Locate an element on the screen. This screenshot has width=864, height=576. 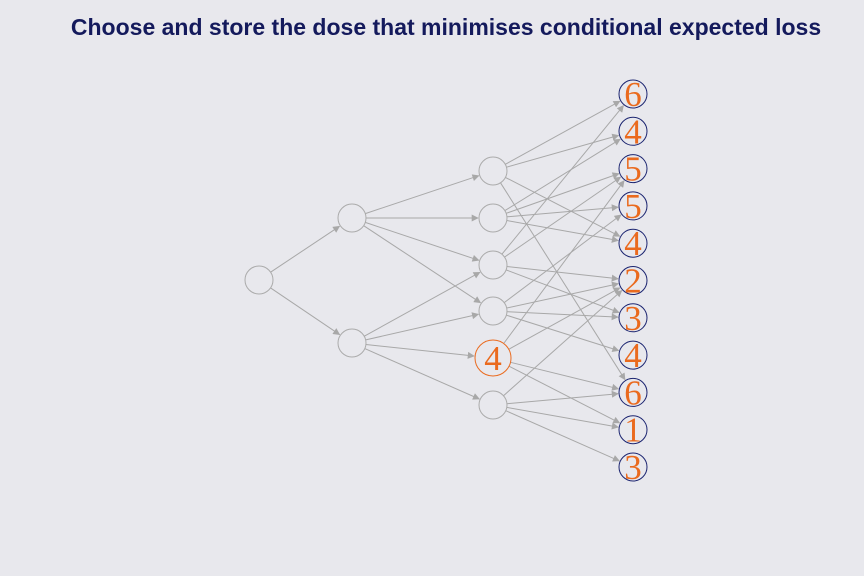
level2-node-5-circle is located at coordinates (493, 405).